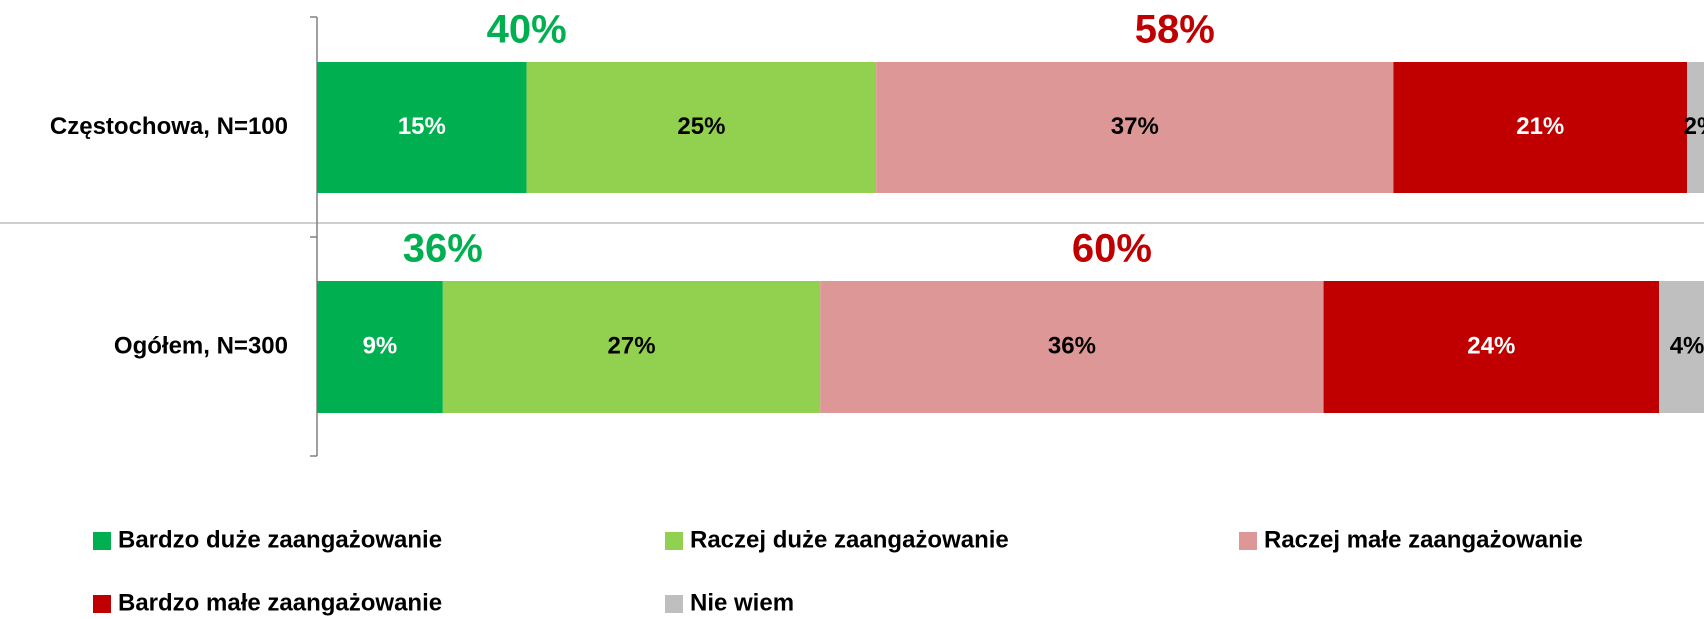 This screenshot has width=1704, height=619. What do you see at coordinates (280, 539) in the screenshot?
I see `legend-label: Bardzo duże zaangażowanie` at bounding box center [280, 539].